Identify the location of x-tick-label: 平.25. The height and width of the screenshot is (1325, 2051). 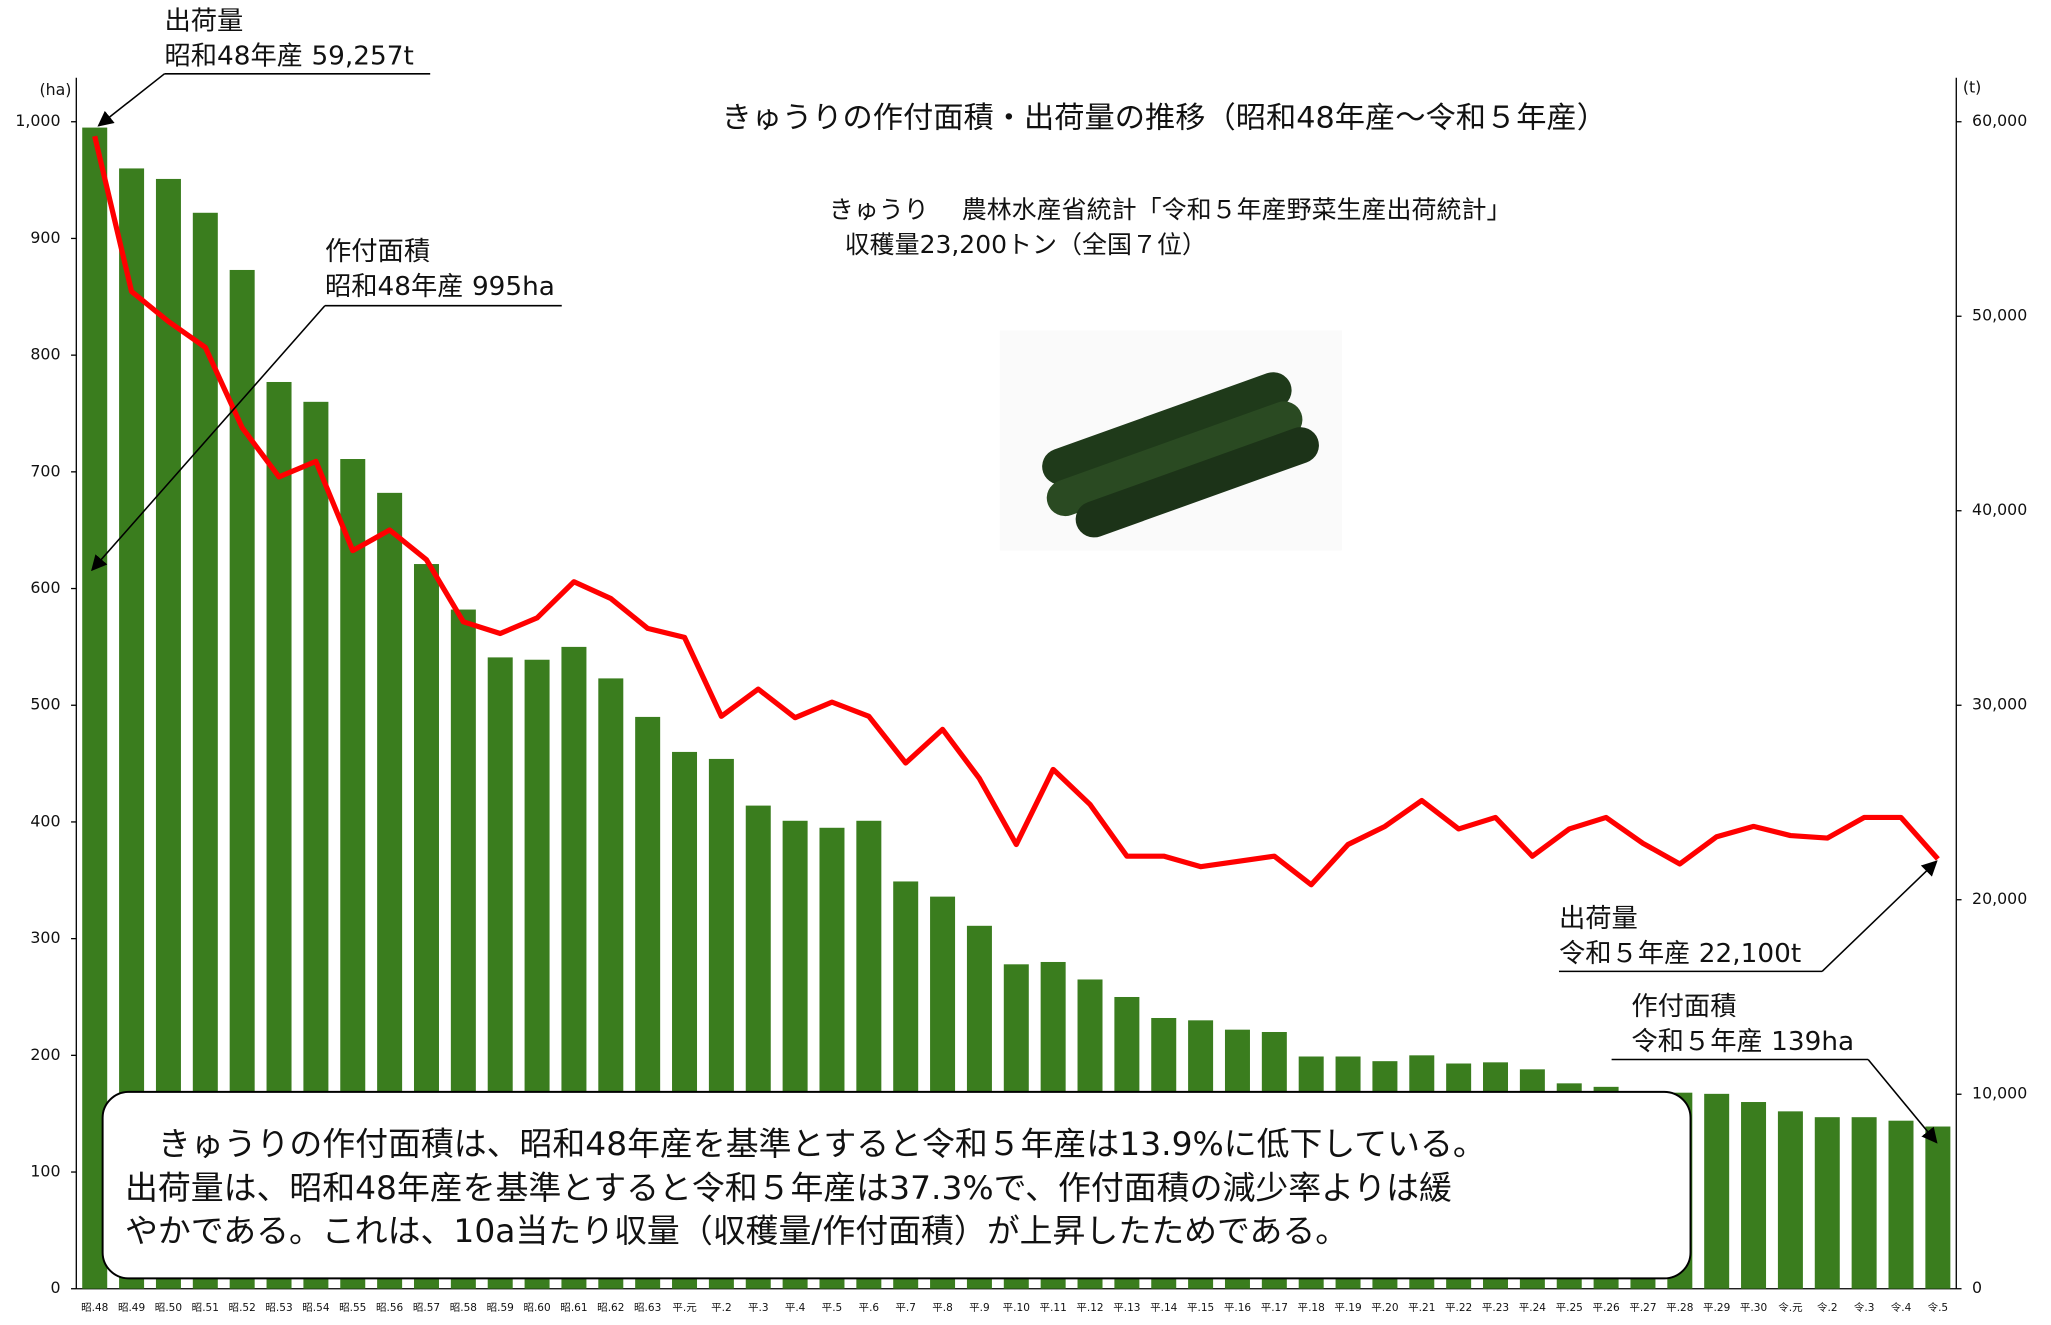
(1569, 1308).